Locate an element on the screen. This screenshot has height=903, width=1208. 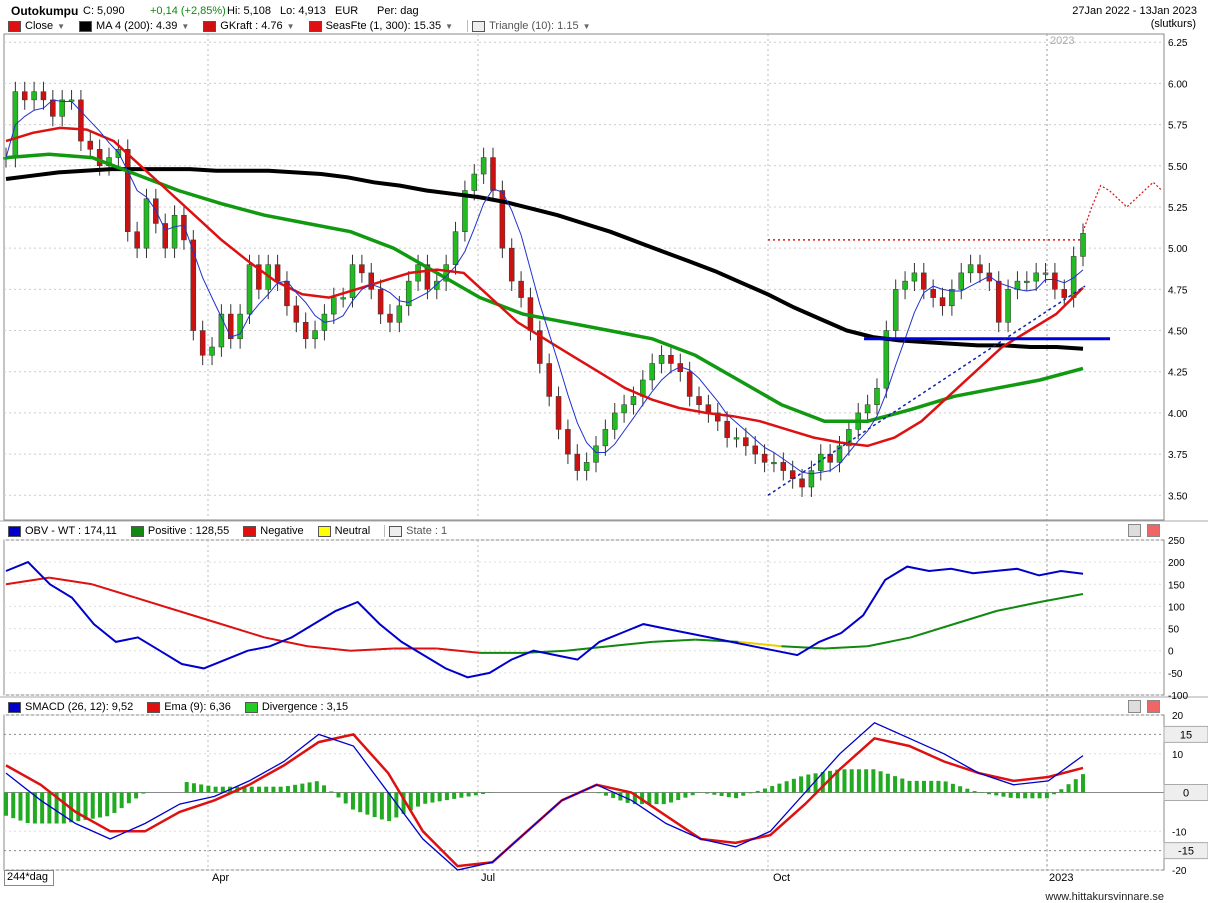
macd-level-label: -15 is located at coordinates (1186, 852).